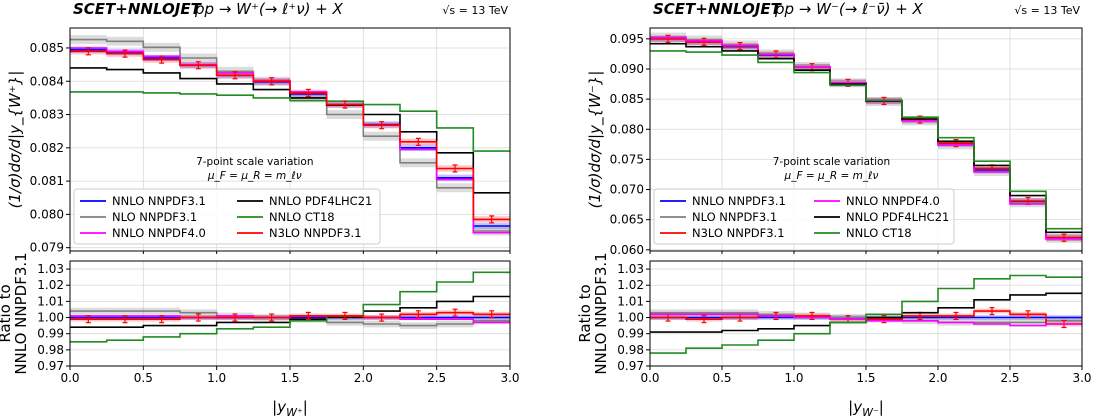  Describe the element at coordinates (595, 140) in the screenshot. I see `y-axis-label: (1/σ)dσ/d|y_{W⁻}|` at that location.